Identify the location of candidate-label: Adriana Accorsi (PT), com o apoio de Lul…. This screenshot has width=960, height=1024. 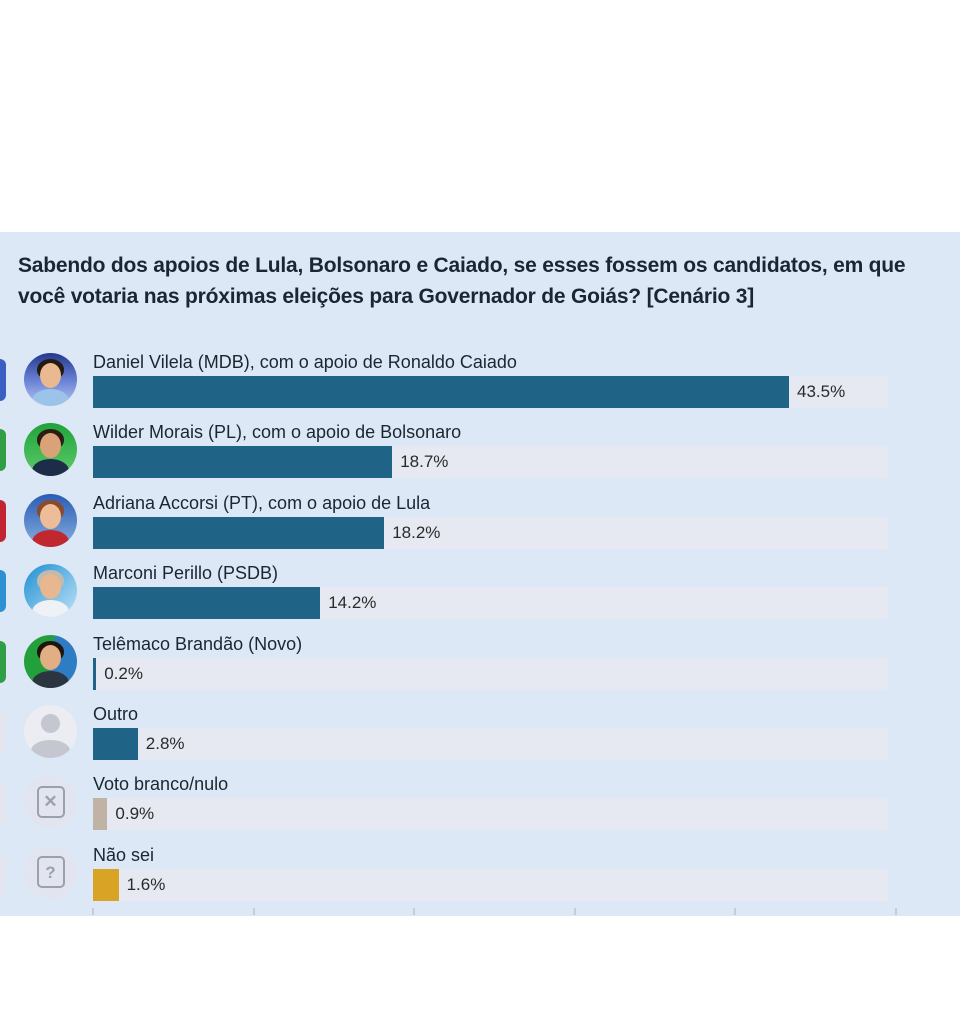
(262, 502).